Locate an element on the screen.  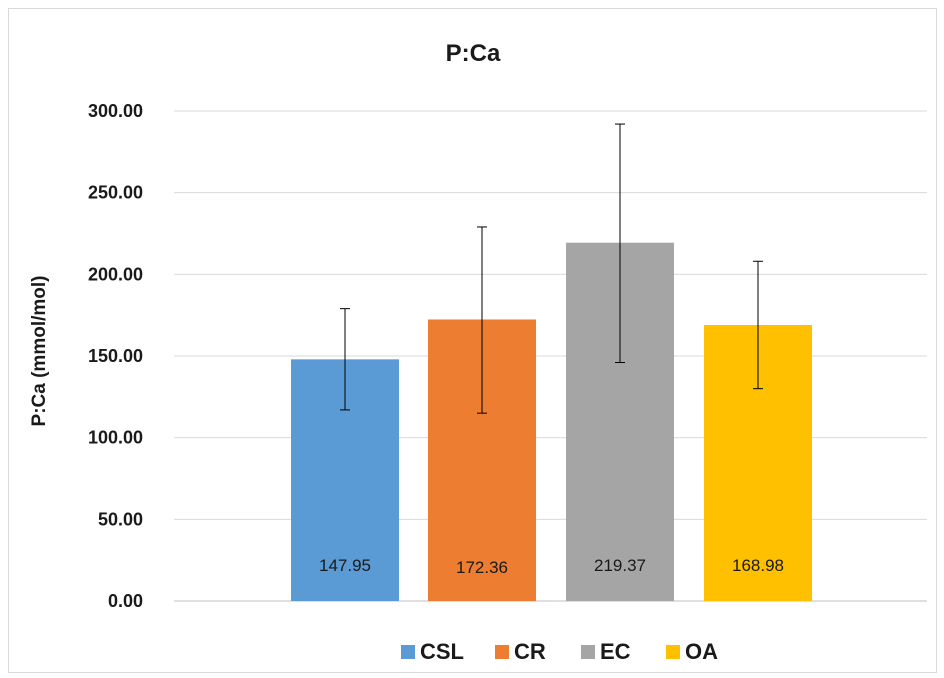
y-tick-layer: 0.00 50.00 100.00 150.00 200.00 250.00 300.00 is located at coordinates (115, 356).